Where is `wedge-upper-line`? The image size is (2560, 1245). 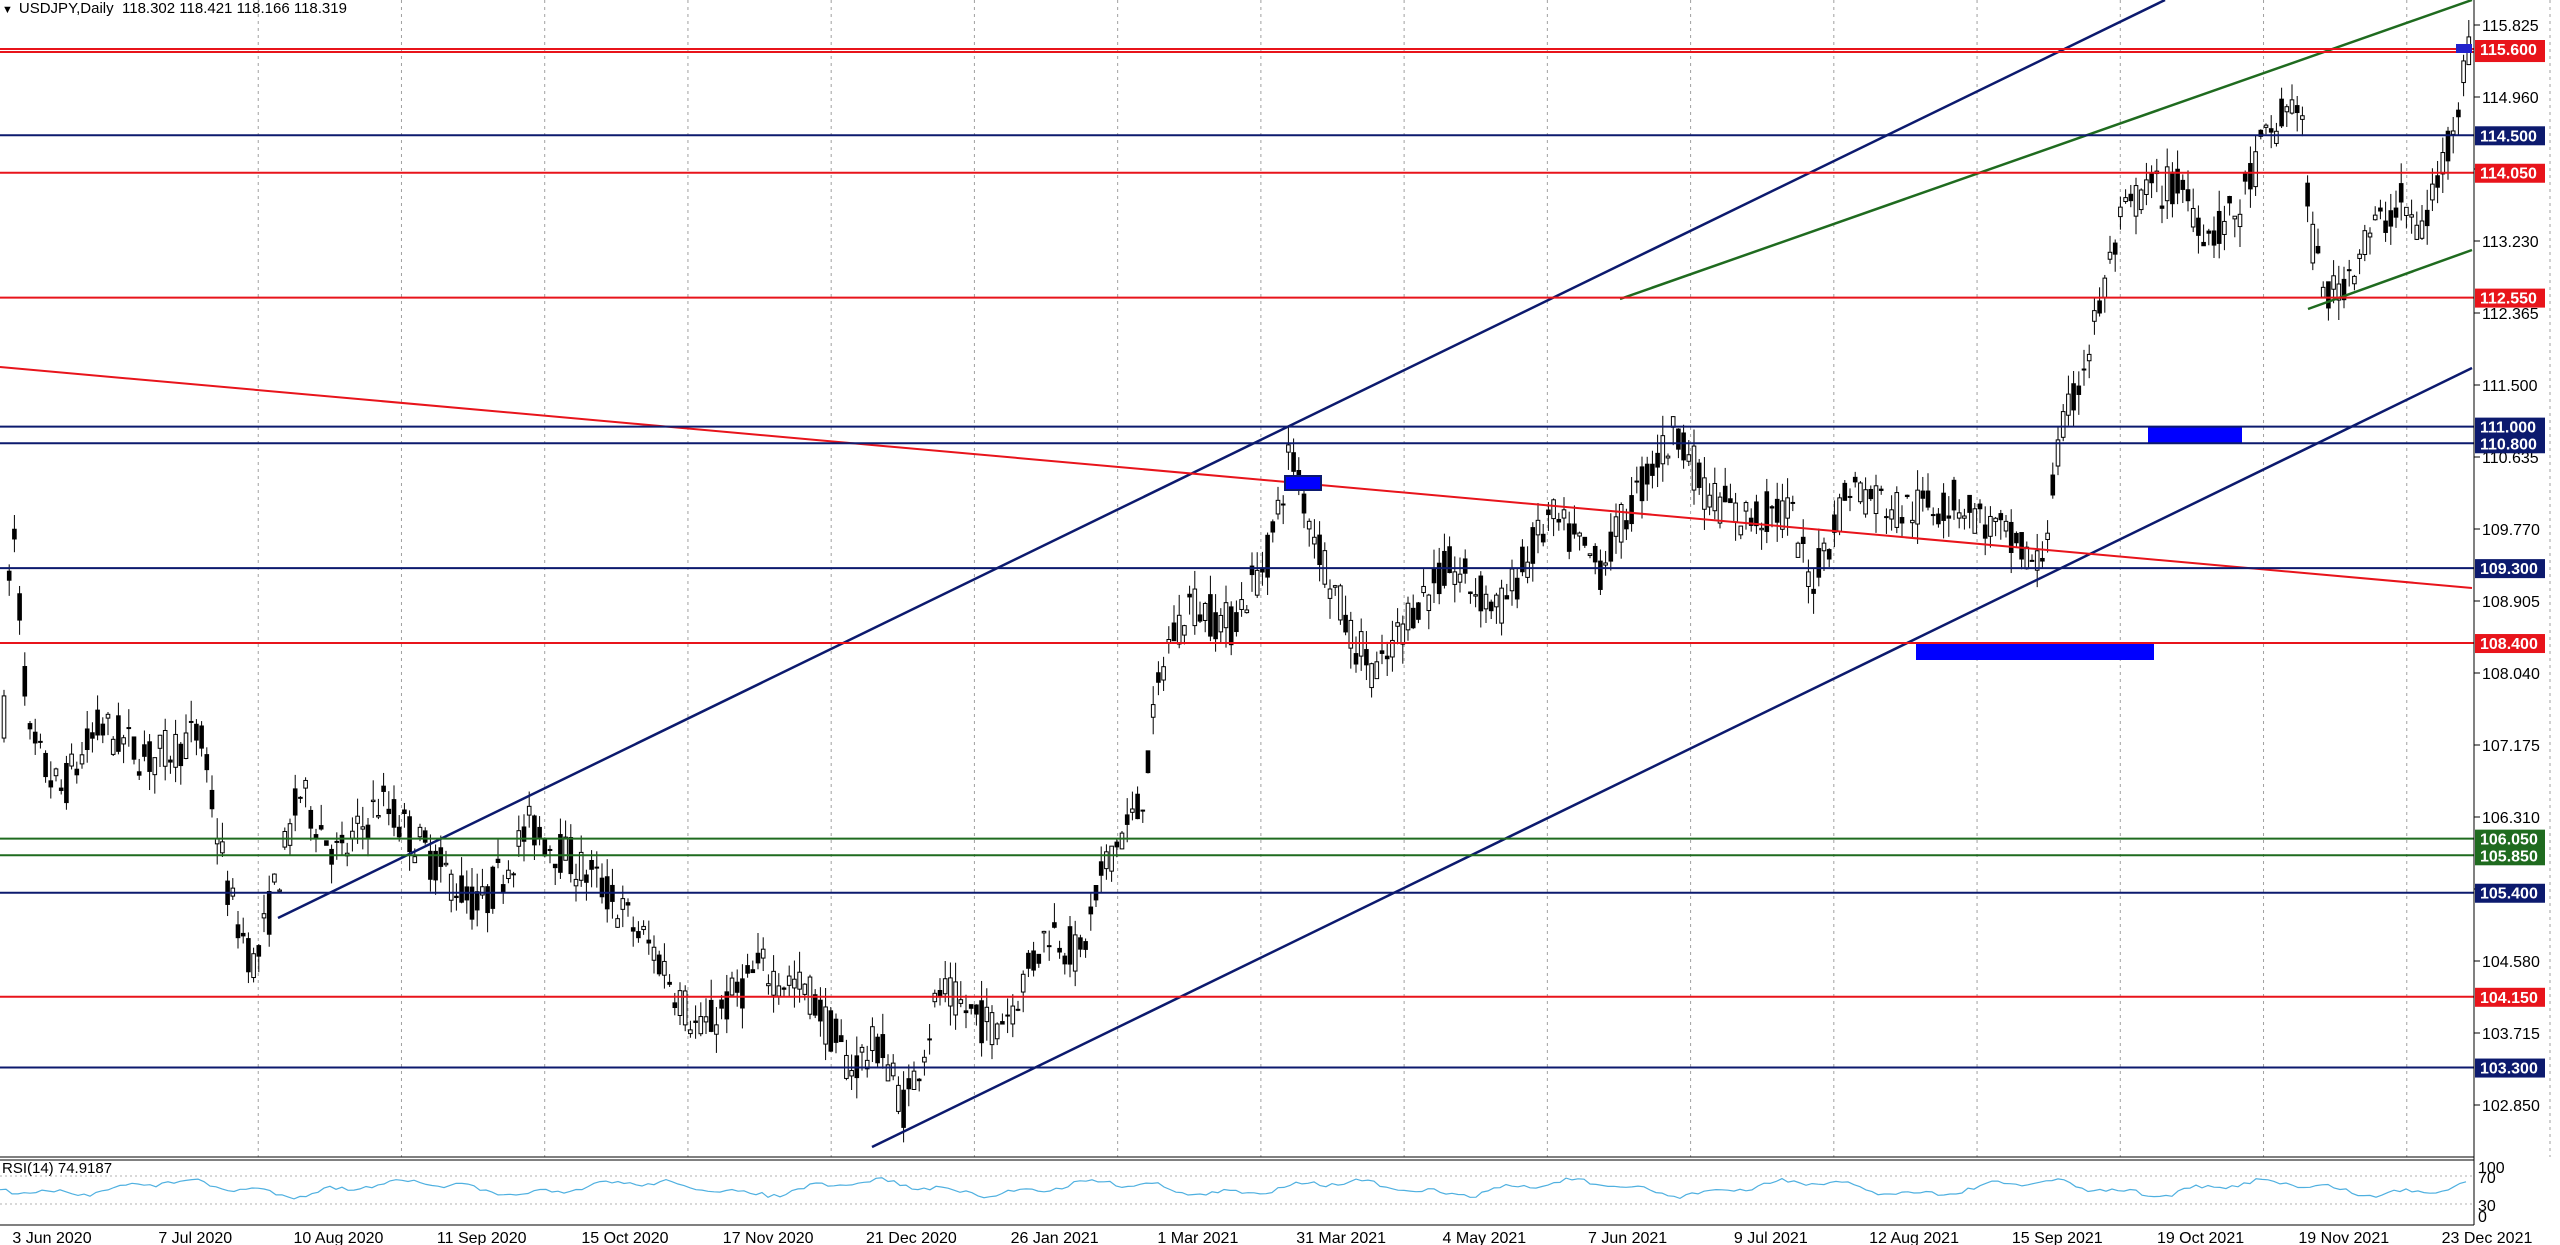 wedge-upper-line is located at coordinates (2046, 150).